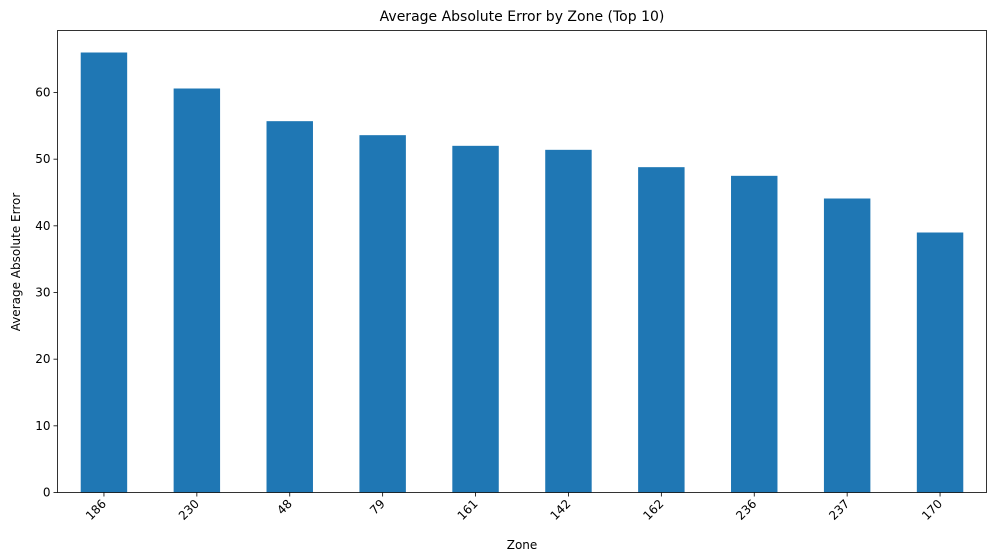  What do you see at coordinates (47, 493) in the screenshot?
I see `y-tick-label: 0` at bounding box center [47, 493].